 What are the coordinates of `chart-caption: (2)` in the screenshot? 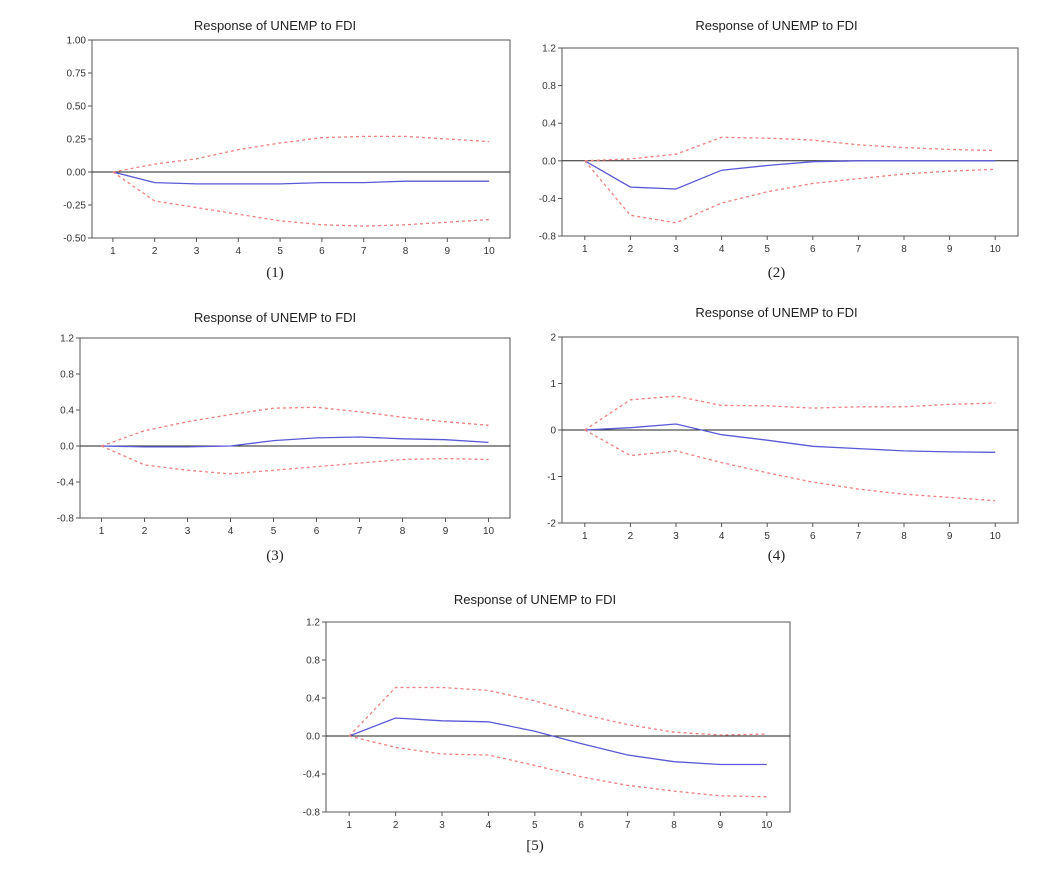 It's located at (776, 273).